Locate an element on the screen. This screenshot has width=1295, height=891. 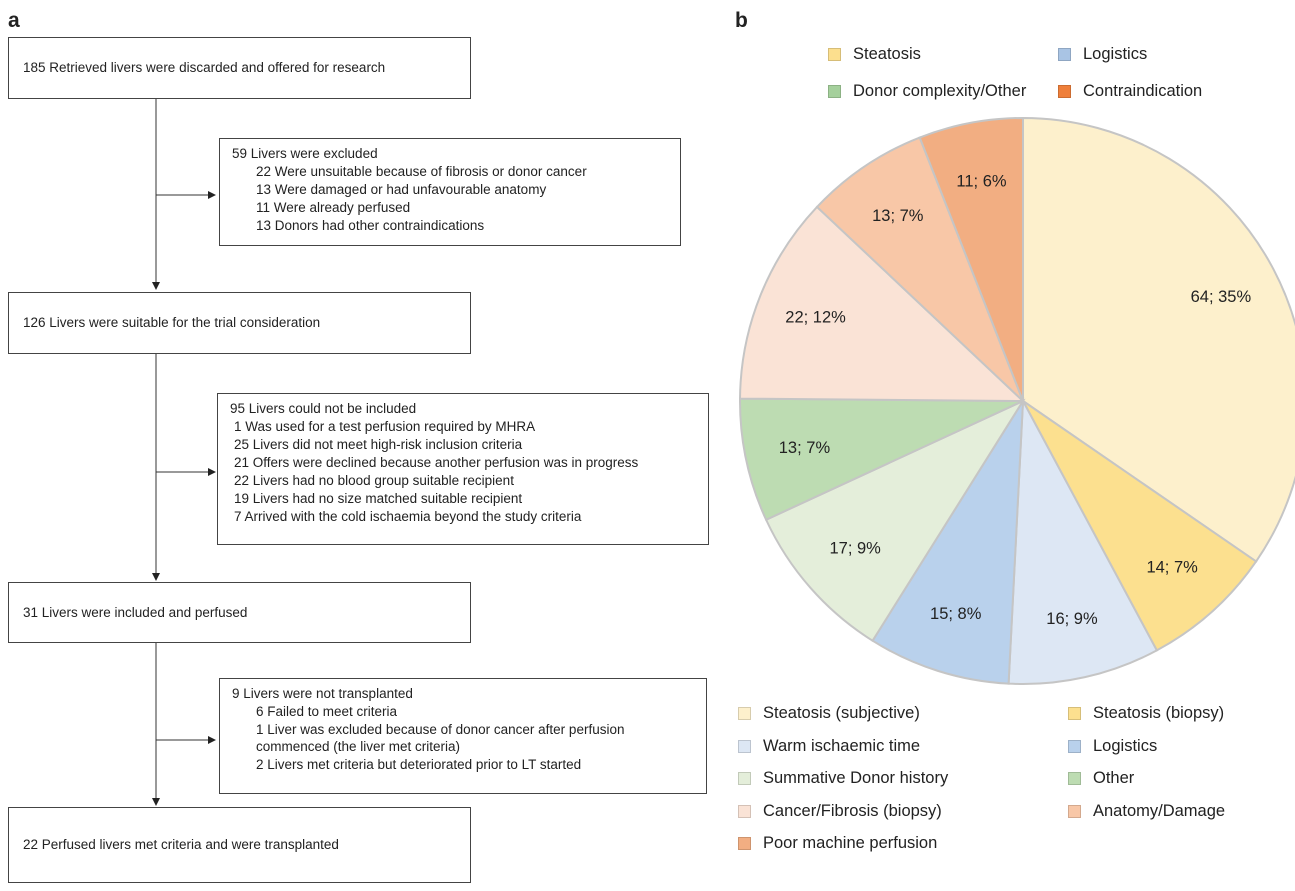
legend-label: Donor complexity/Other is located at coordinates (940, 91).